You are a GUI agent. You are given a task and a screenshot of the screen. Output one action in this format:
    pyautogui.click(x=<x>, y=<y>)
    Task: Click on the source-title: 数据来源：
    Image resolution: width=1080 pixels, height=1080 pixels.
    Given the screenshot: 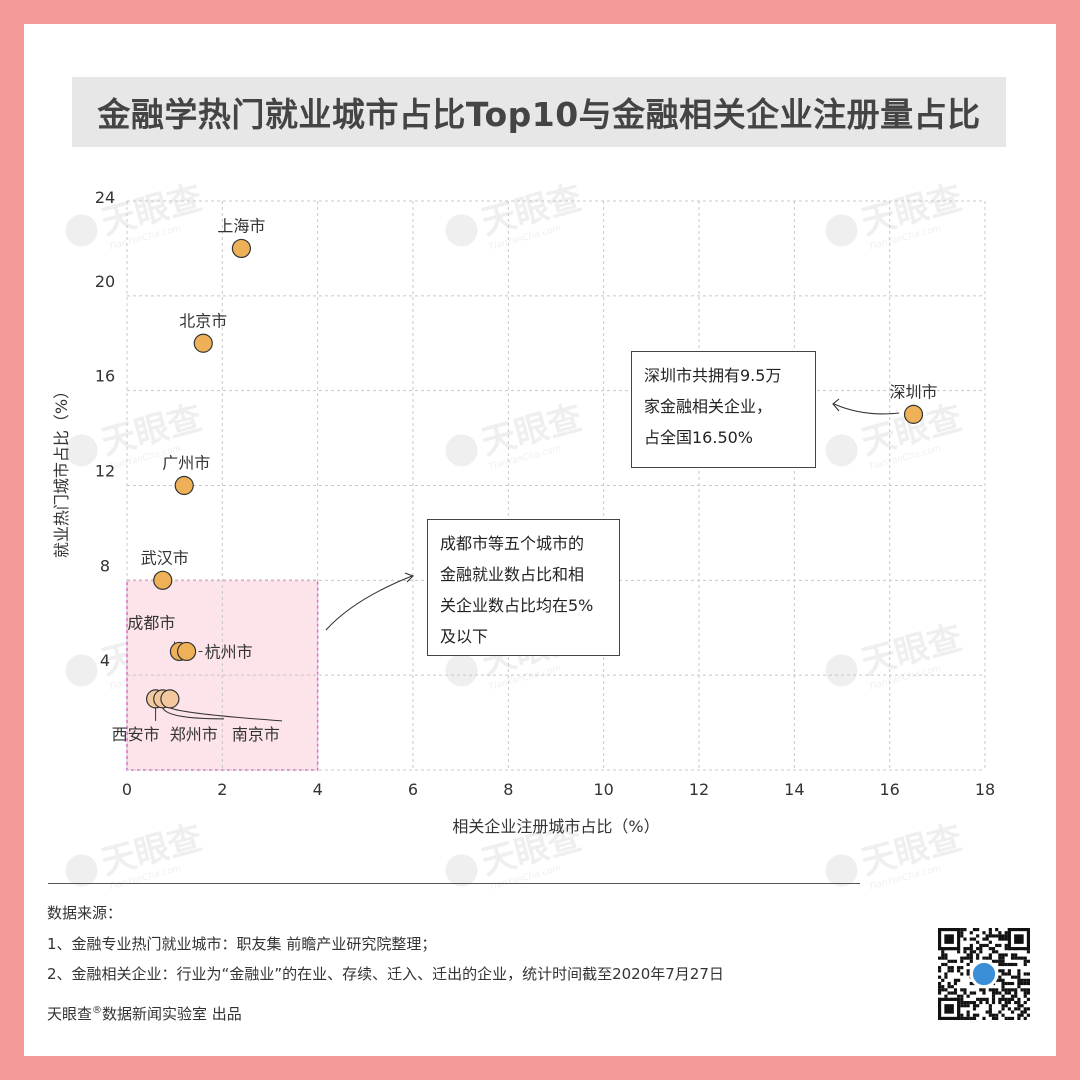 What is the action you would take?
    pyautogui.click(x=85, y=913)
    